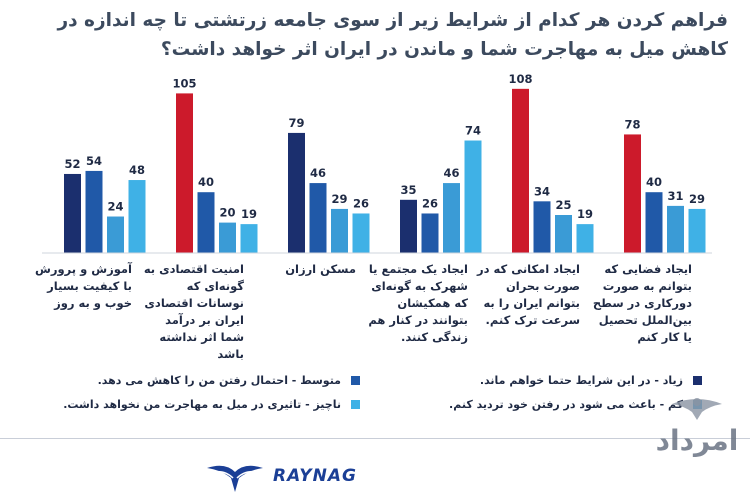  Describe the element at coordinates (563, 205) in the screenshot. I see `value-label: 25` at that location.